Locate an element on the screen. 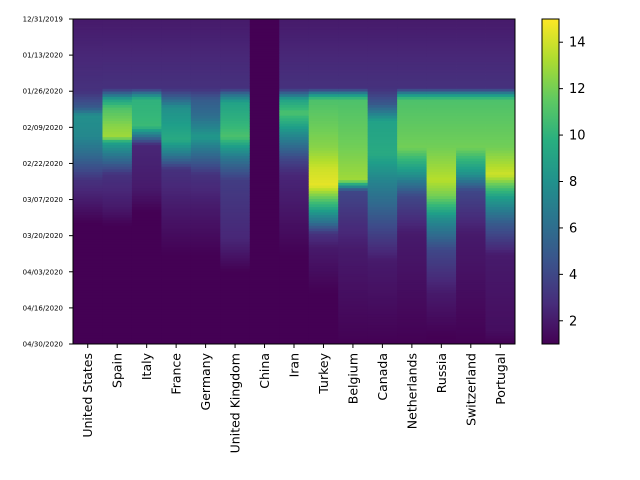  colorbar-tick-label: 6 is located at coordinates (573, 228).